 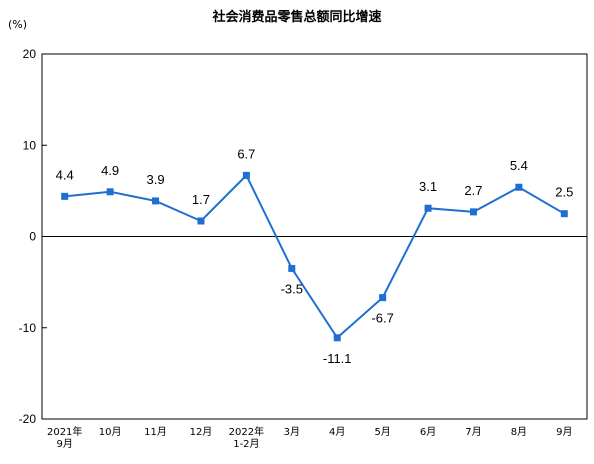 I want to click on y-tick-label: 0, so click(x=32, y=237).